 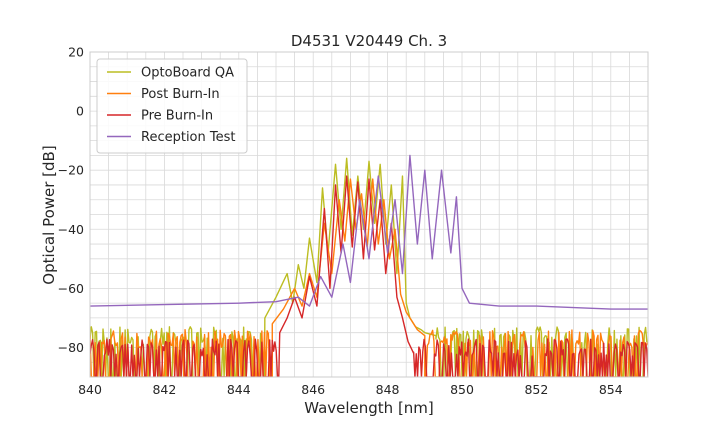 What do you see at coordinates (164, 389) in the screenshot?
I see `x-tick-label: 842` at bounding box center [164, 389].